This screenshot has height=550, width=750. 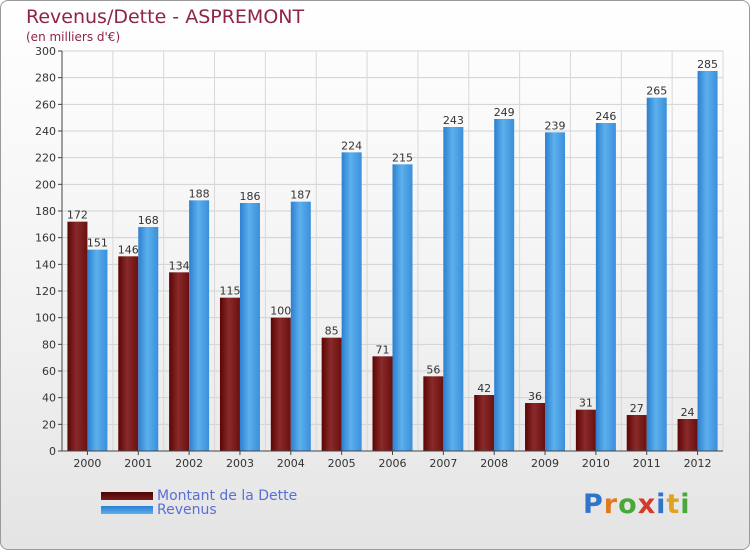 I want to click on x-tick-label: 2006, so click(x=393, y=463).